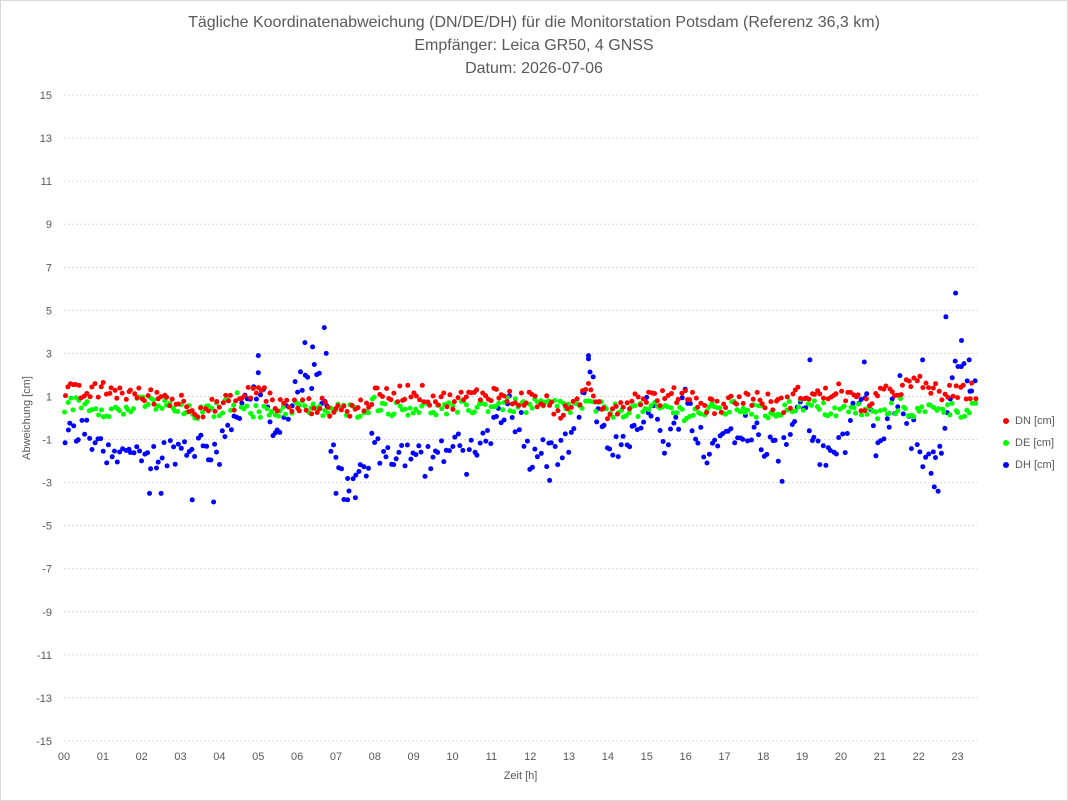 Image resolution: width=1068 pixels, height=801 pixels. I want to click on x-tick-label: 18, so click(763, 757).